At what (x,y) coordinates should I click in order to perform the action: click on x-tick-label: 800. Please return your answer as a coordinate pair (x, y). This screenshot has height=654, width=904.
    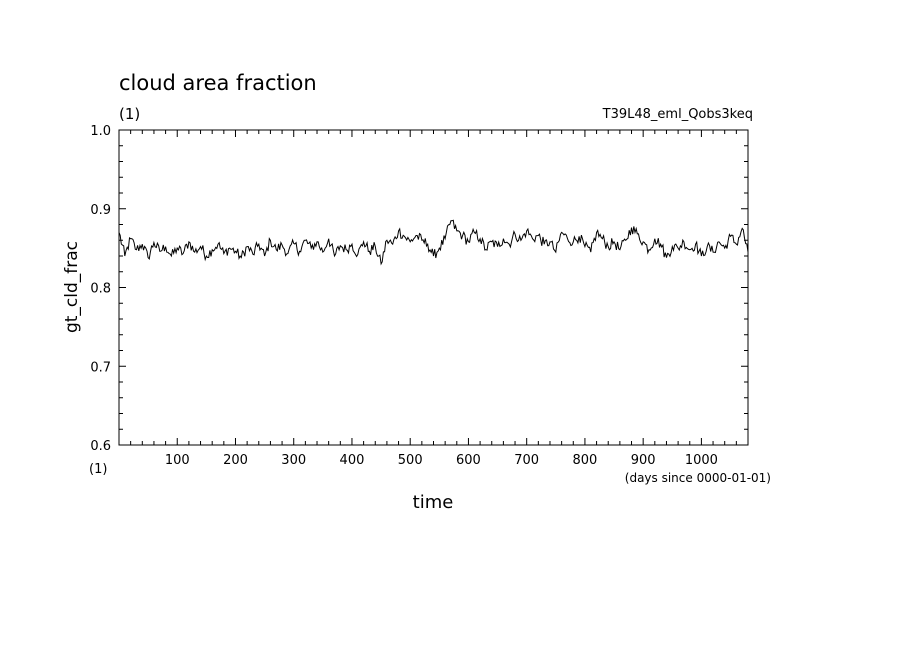
    Looking at the image, I should click on (585, 460).